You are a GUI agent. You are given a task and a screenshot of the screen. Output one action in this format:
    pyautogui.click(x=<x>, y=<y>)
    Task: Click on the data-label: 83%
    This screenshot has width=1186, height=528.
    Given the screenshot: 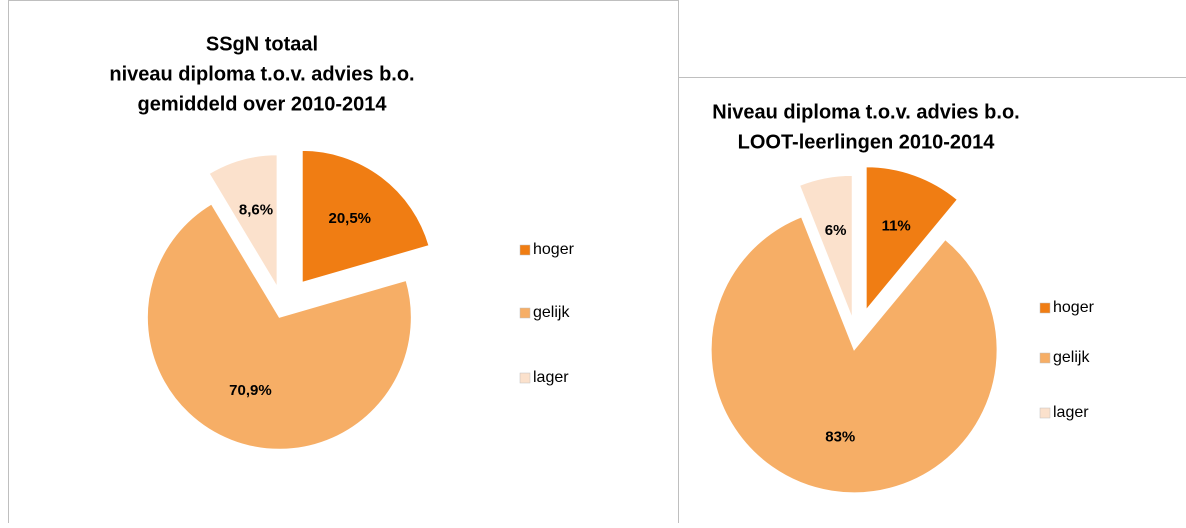 What is the action you would take?
    pyautogui.click(x=840, y=436)
    